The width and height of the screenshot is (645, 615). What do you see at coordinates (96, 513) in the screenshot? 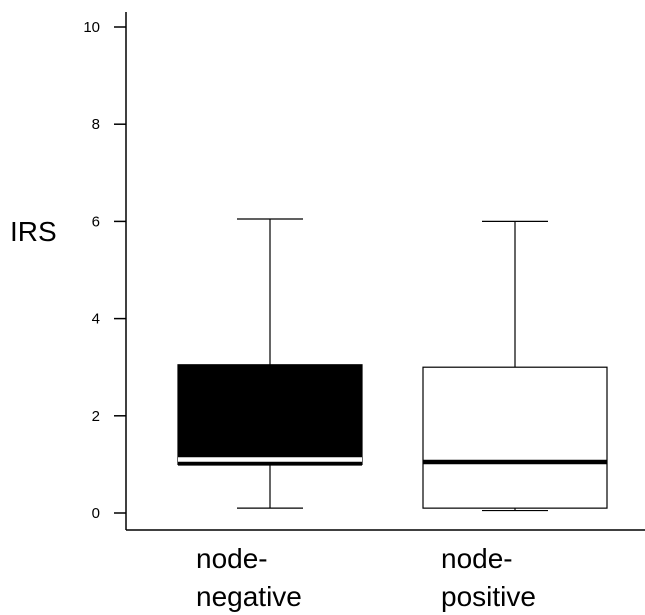
I see `y-tick-label: 0` at bounding box center [96, 513].